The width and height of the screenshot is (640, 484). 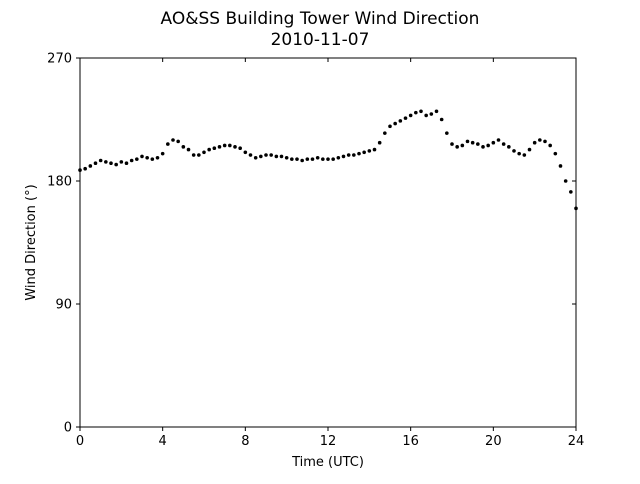 What do you see at coordinates (576, 441) in the screenshot?
I see `x-tick-label: 24` at bounding box center [576, 441].